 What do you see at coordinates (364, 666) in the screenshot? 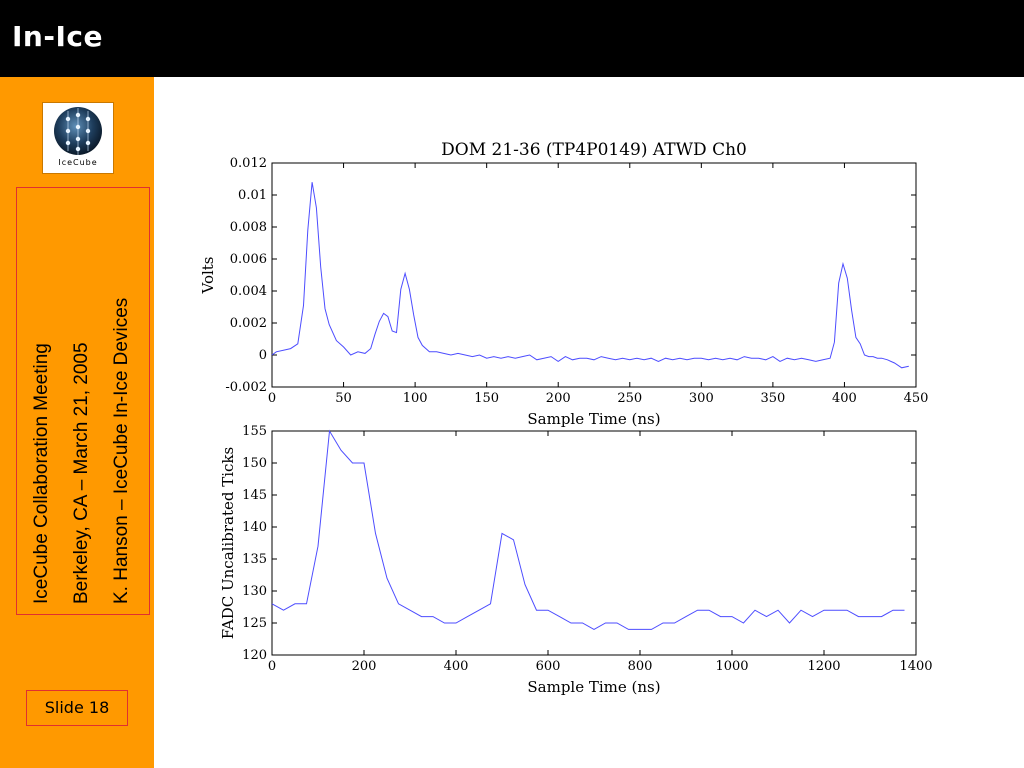
I see `fadc-xtick-label: 200` at bounding box center [364, 666].